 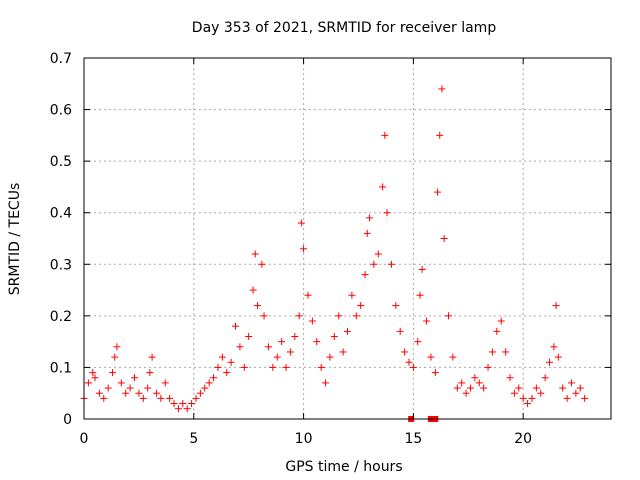 I want to click on x-tick-label: 20, so click(x=523, y=439).